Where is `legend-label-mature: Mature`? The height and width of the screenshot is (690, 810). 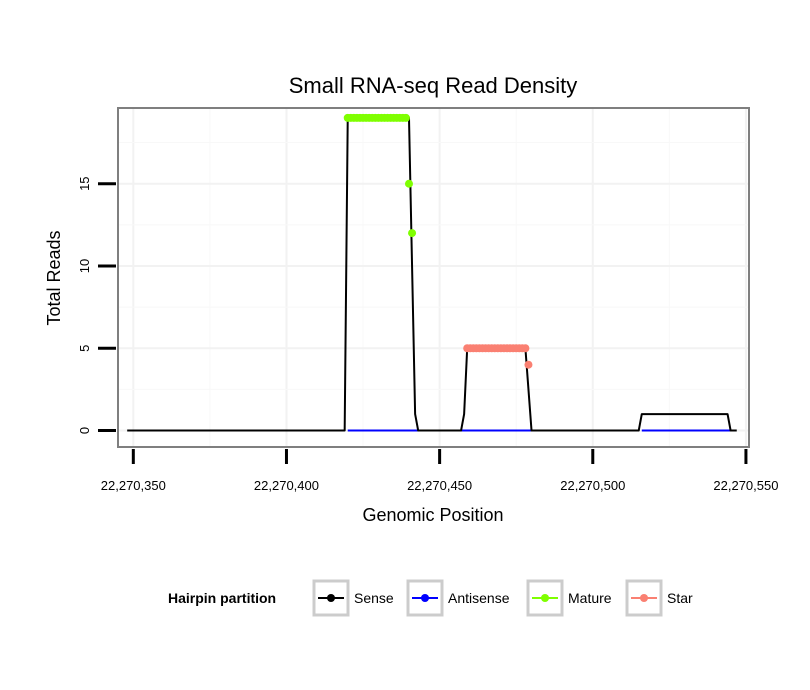
legend-label-mature: Mature is located at coordinates (590, 598).